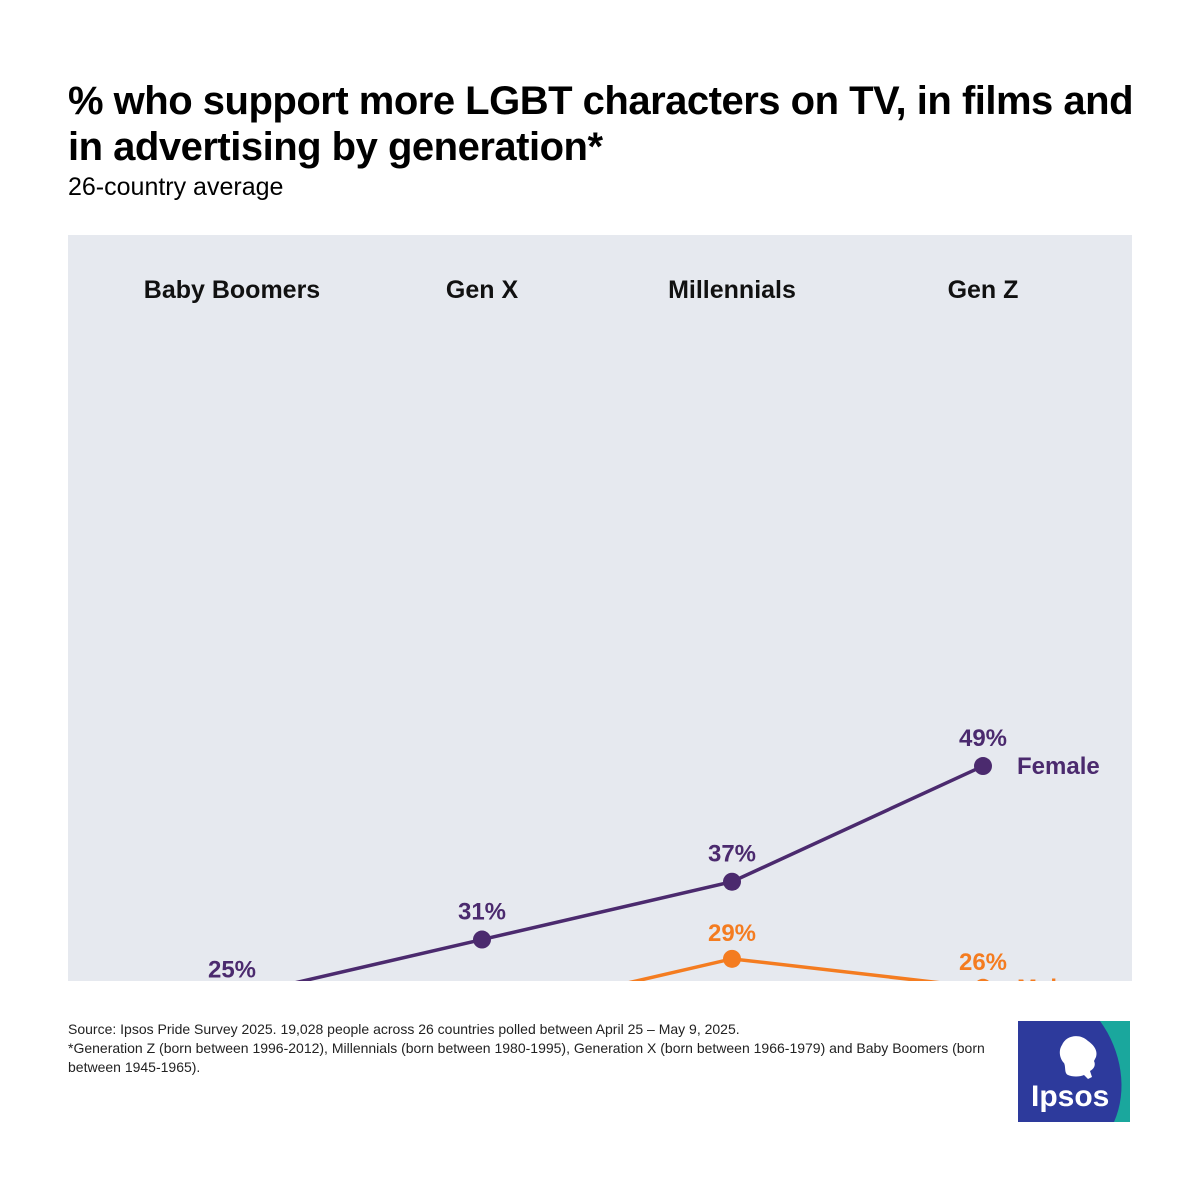 The image size is (1200, 1200). I want to click on chart-subtitle: 26-country average, so click(176, 187).